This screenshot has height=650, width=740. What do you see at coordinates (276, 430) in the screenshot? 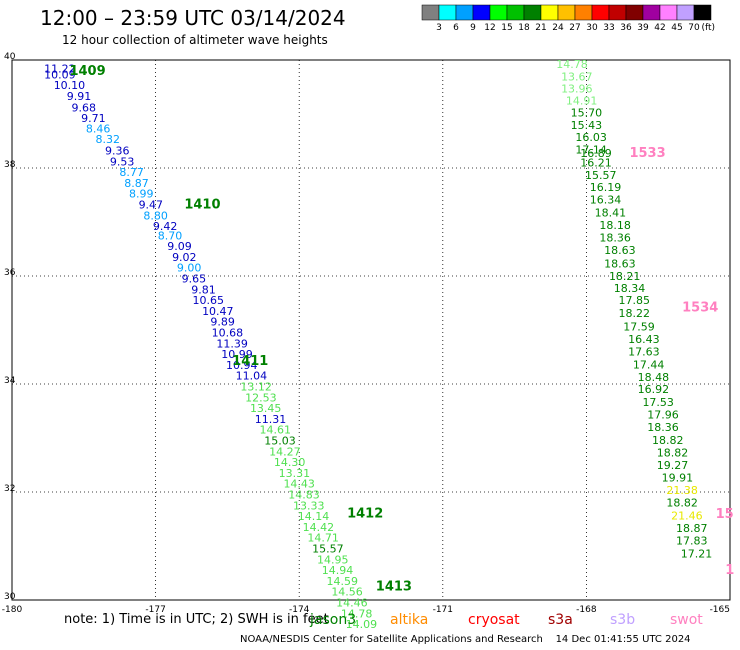
I see `swh-observation: 14.61` at bounding box center [276, 430].